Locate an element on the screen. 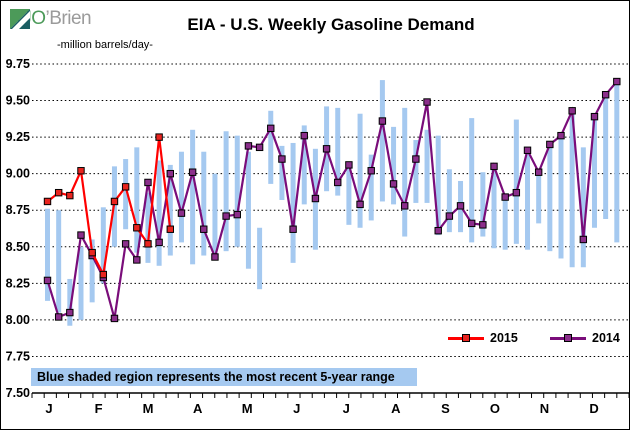 The width and height of the screenshot is (630, 431). y-axis-label: 8.75 is located at coordinates (18, 210).